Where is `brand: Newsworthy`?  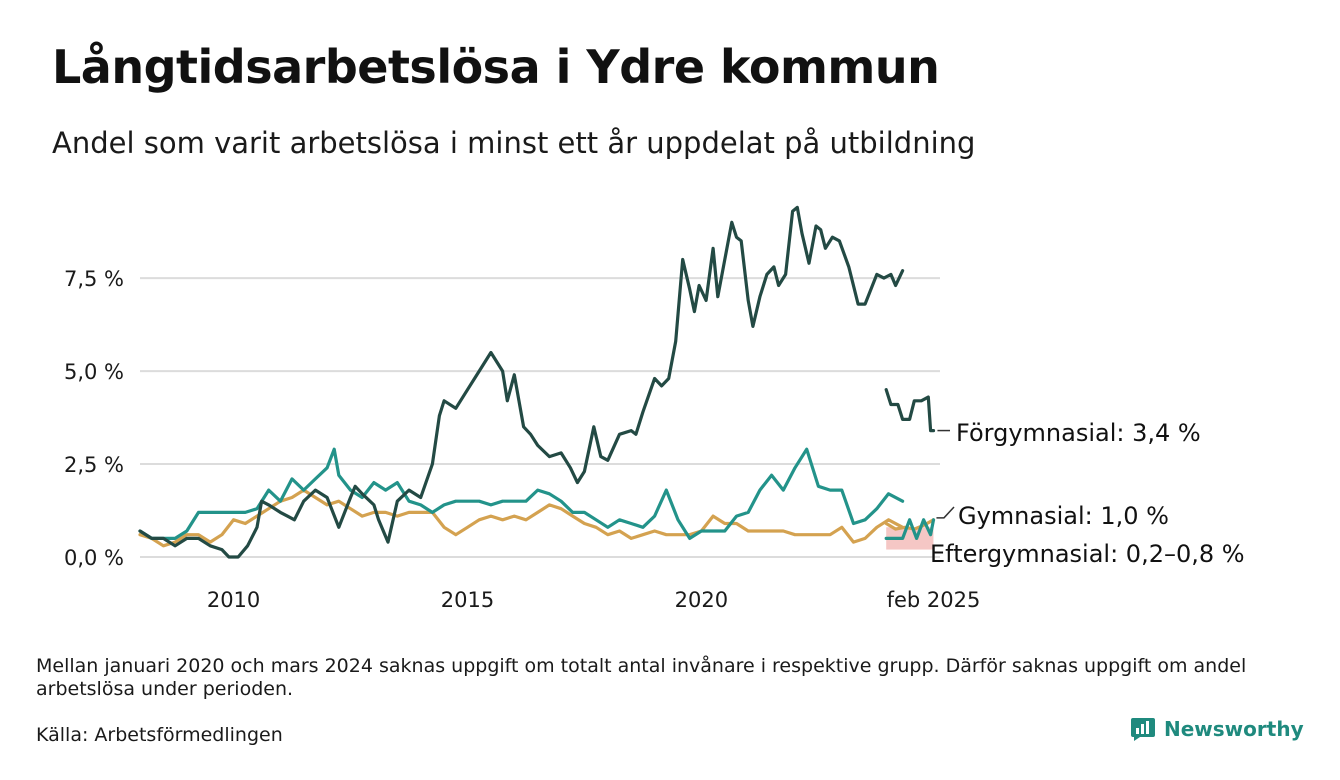
brand: Newsworthy is located at coordinates (1217, 729).